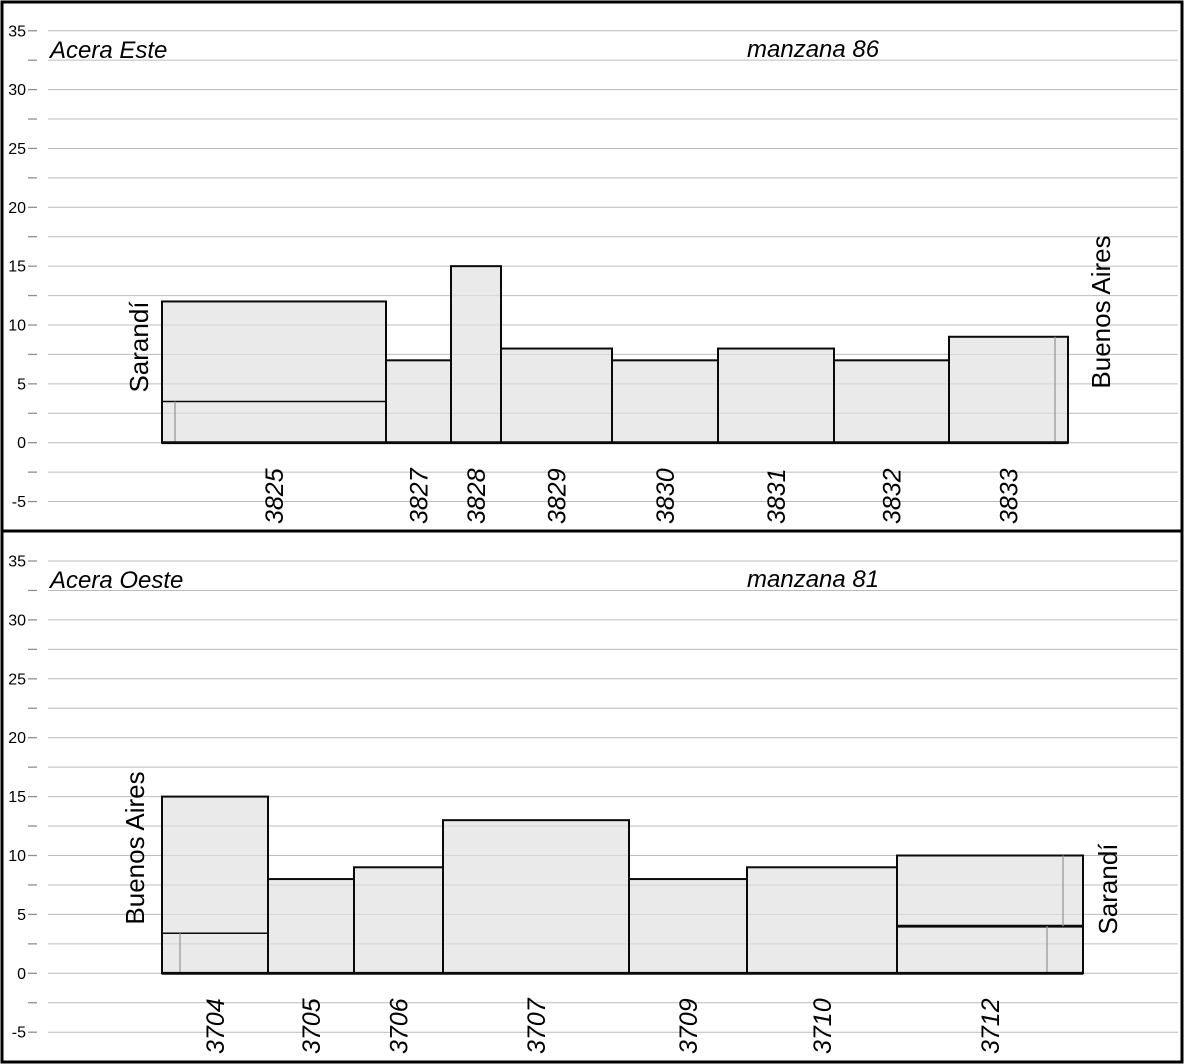 Image resolution: width=1184 pixels, height=1064 pixels. Describe the element at coordinates (666, 496) in the screenshot. I see `x-axis-label: 3830` at that location.